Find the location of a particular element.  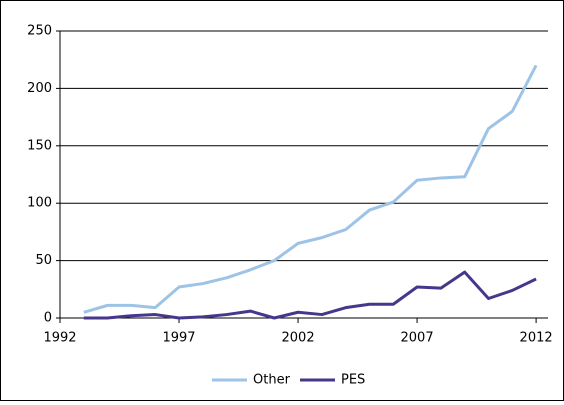

x-tick-label: 1997 is located at coordinates (178, 338).